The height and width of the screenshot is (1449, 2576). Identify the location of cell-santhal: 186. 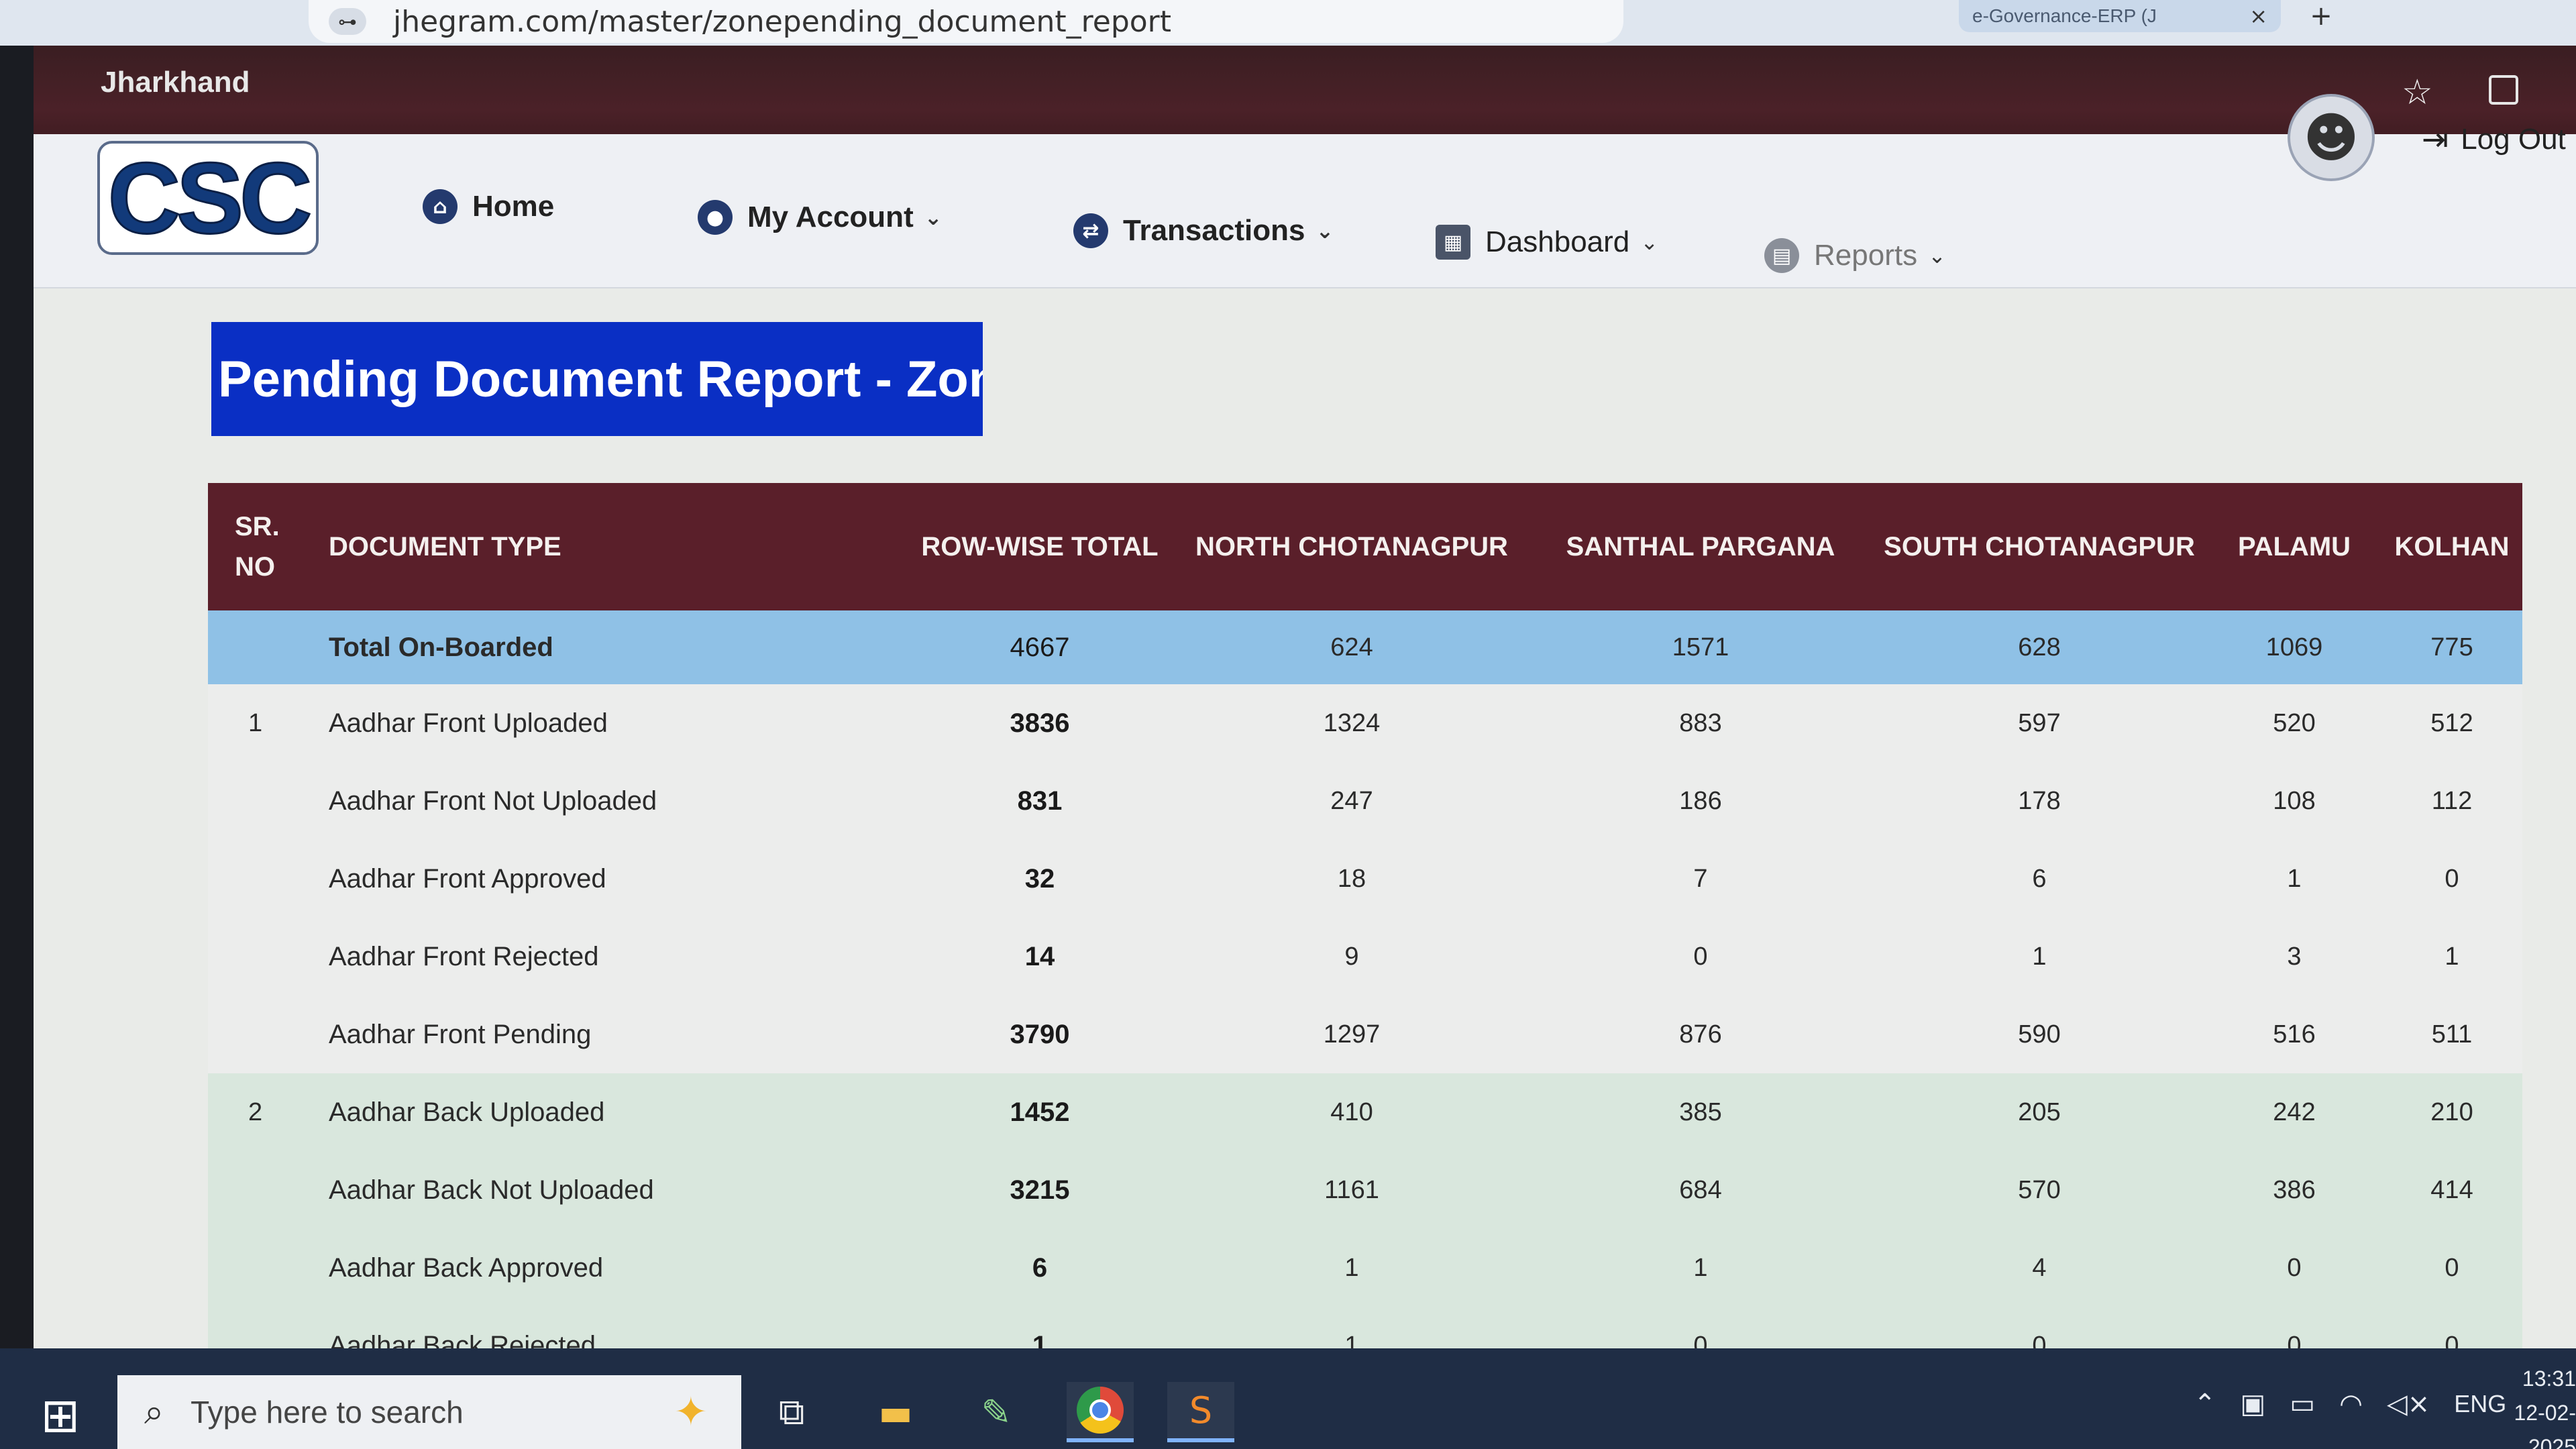
(1700, 800).